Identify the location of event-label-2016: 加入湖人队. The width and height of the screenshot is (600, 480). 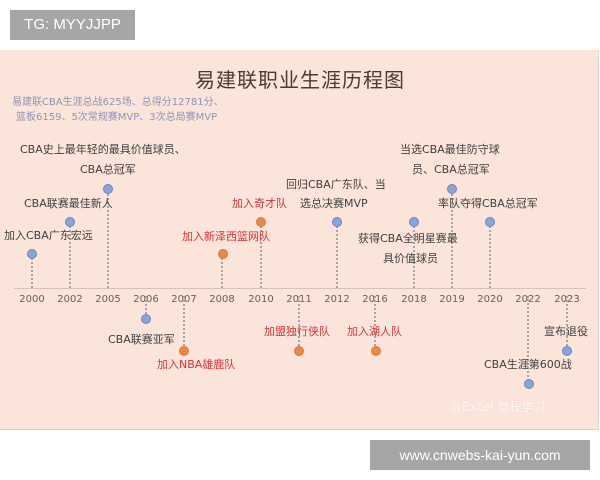
(374, 331).